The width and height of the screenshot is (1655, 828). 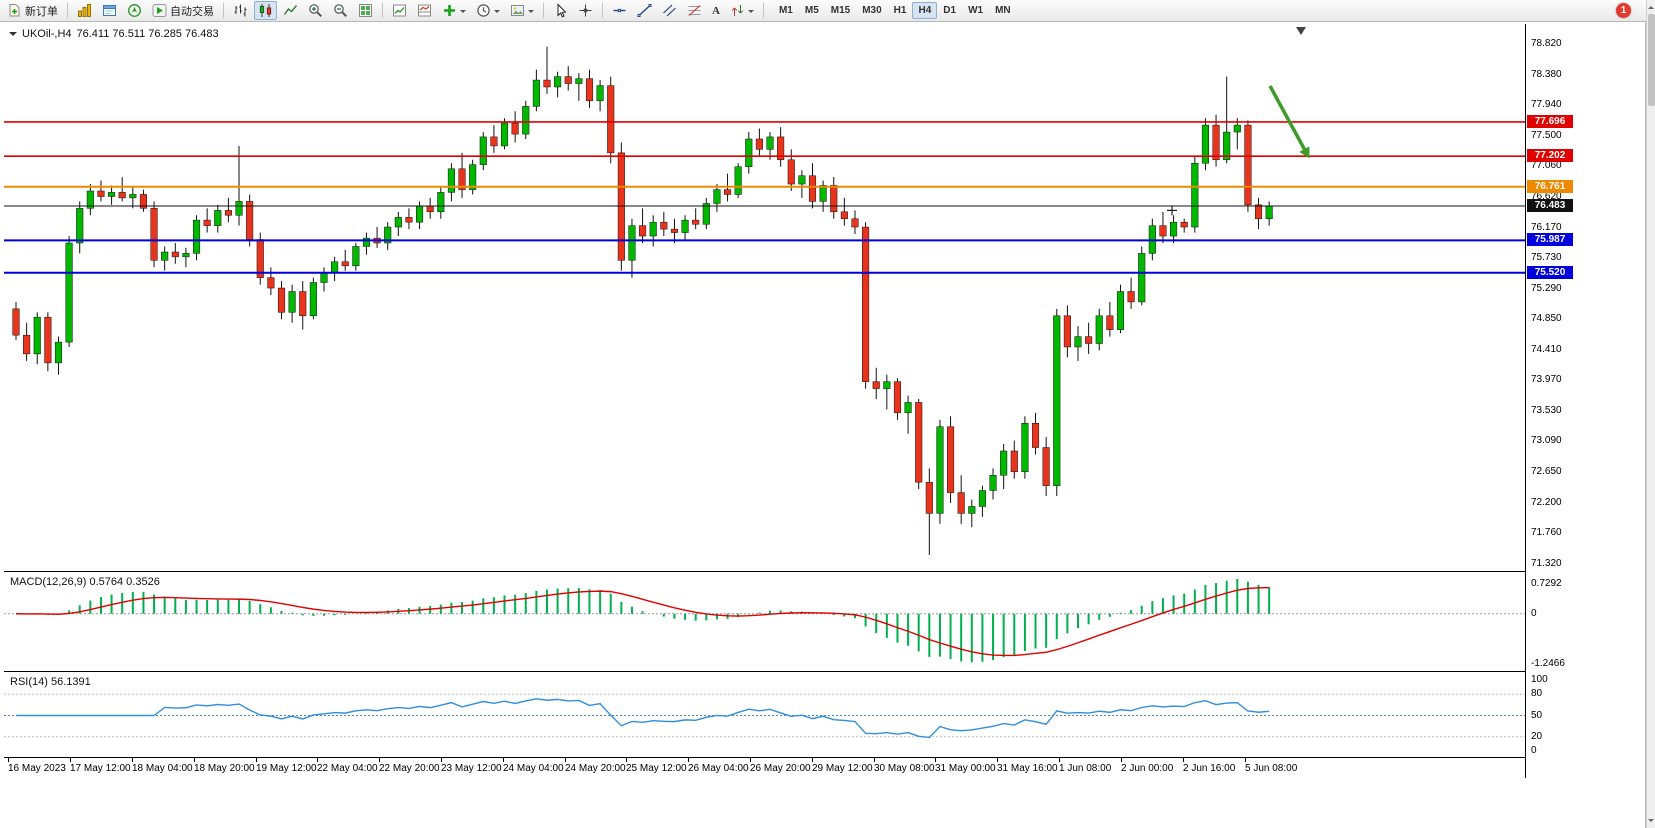 What do you see at coordinates (522, 10) in the screenshot?
I see `templates-button` at bounding box center [522, 10].